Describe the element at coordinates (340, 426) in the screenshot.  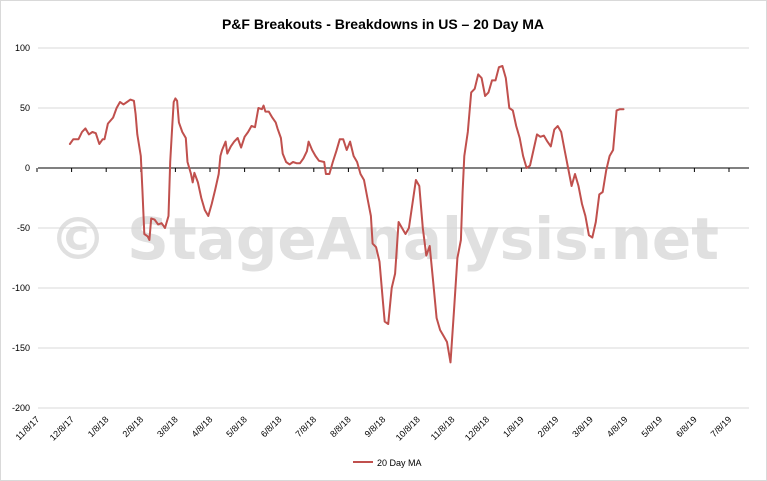
I see `x-tick-label: 8/8/18` at that location.